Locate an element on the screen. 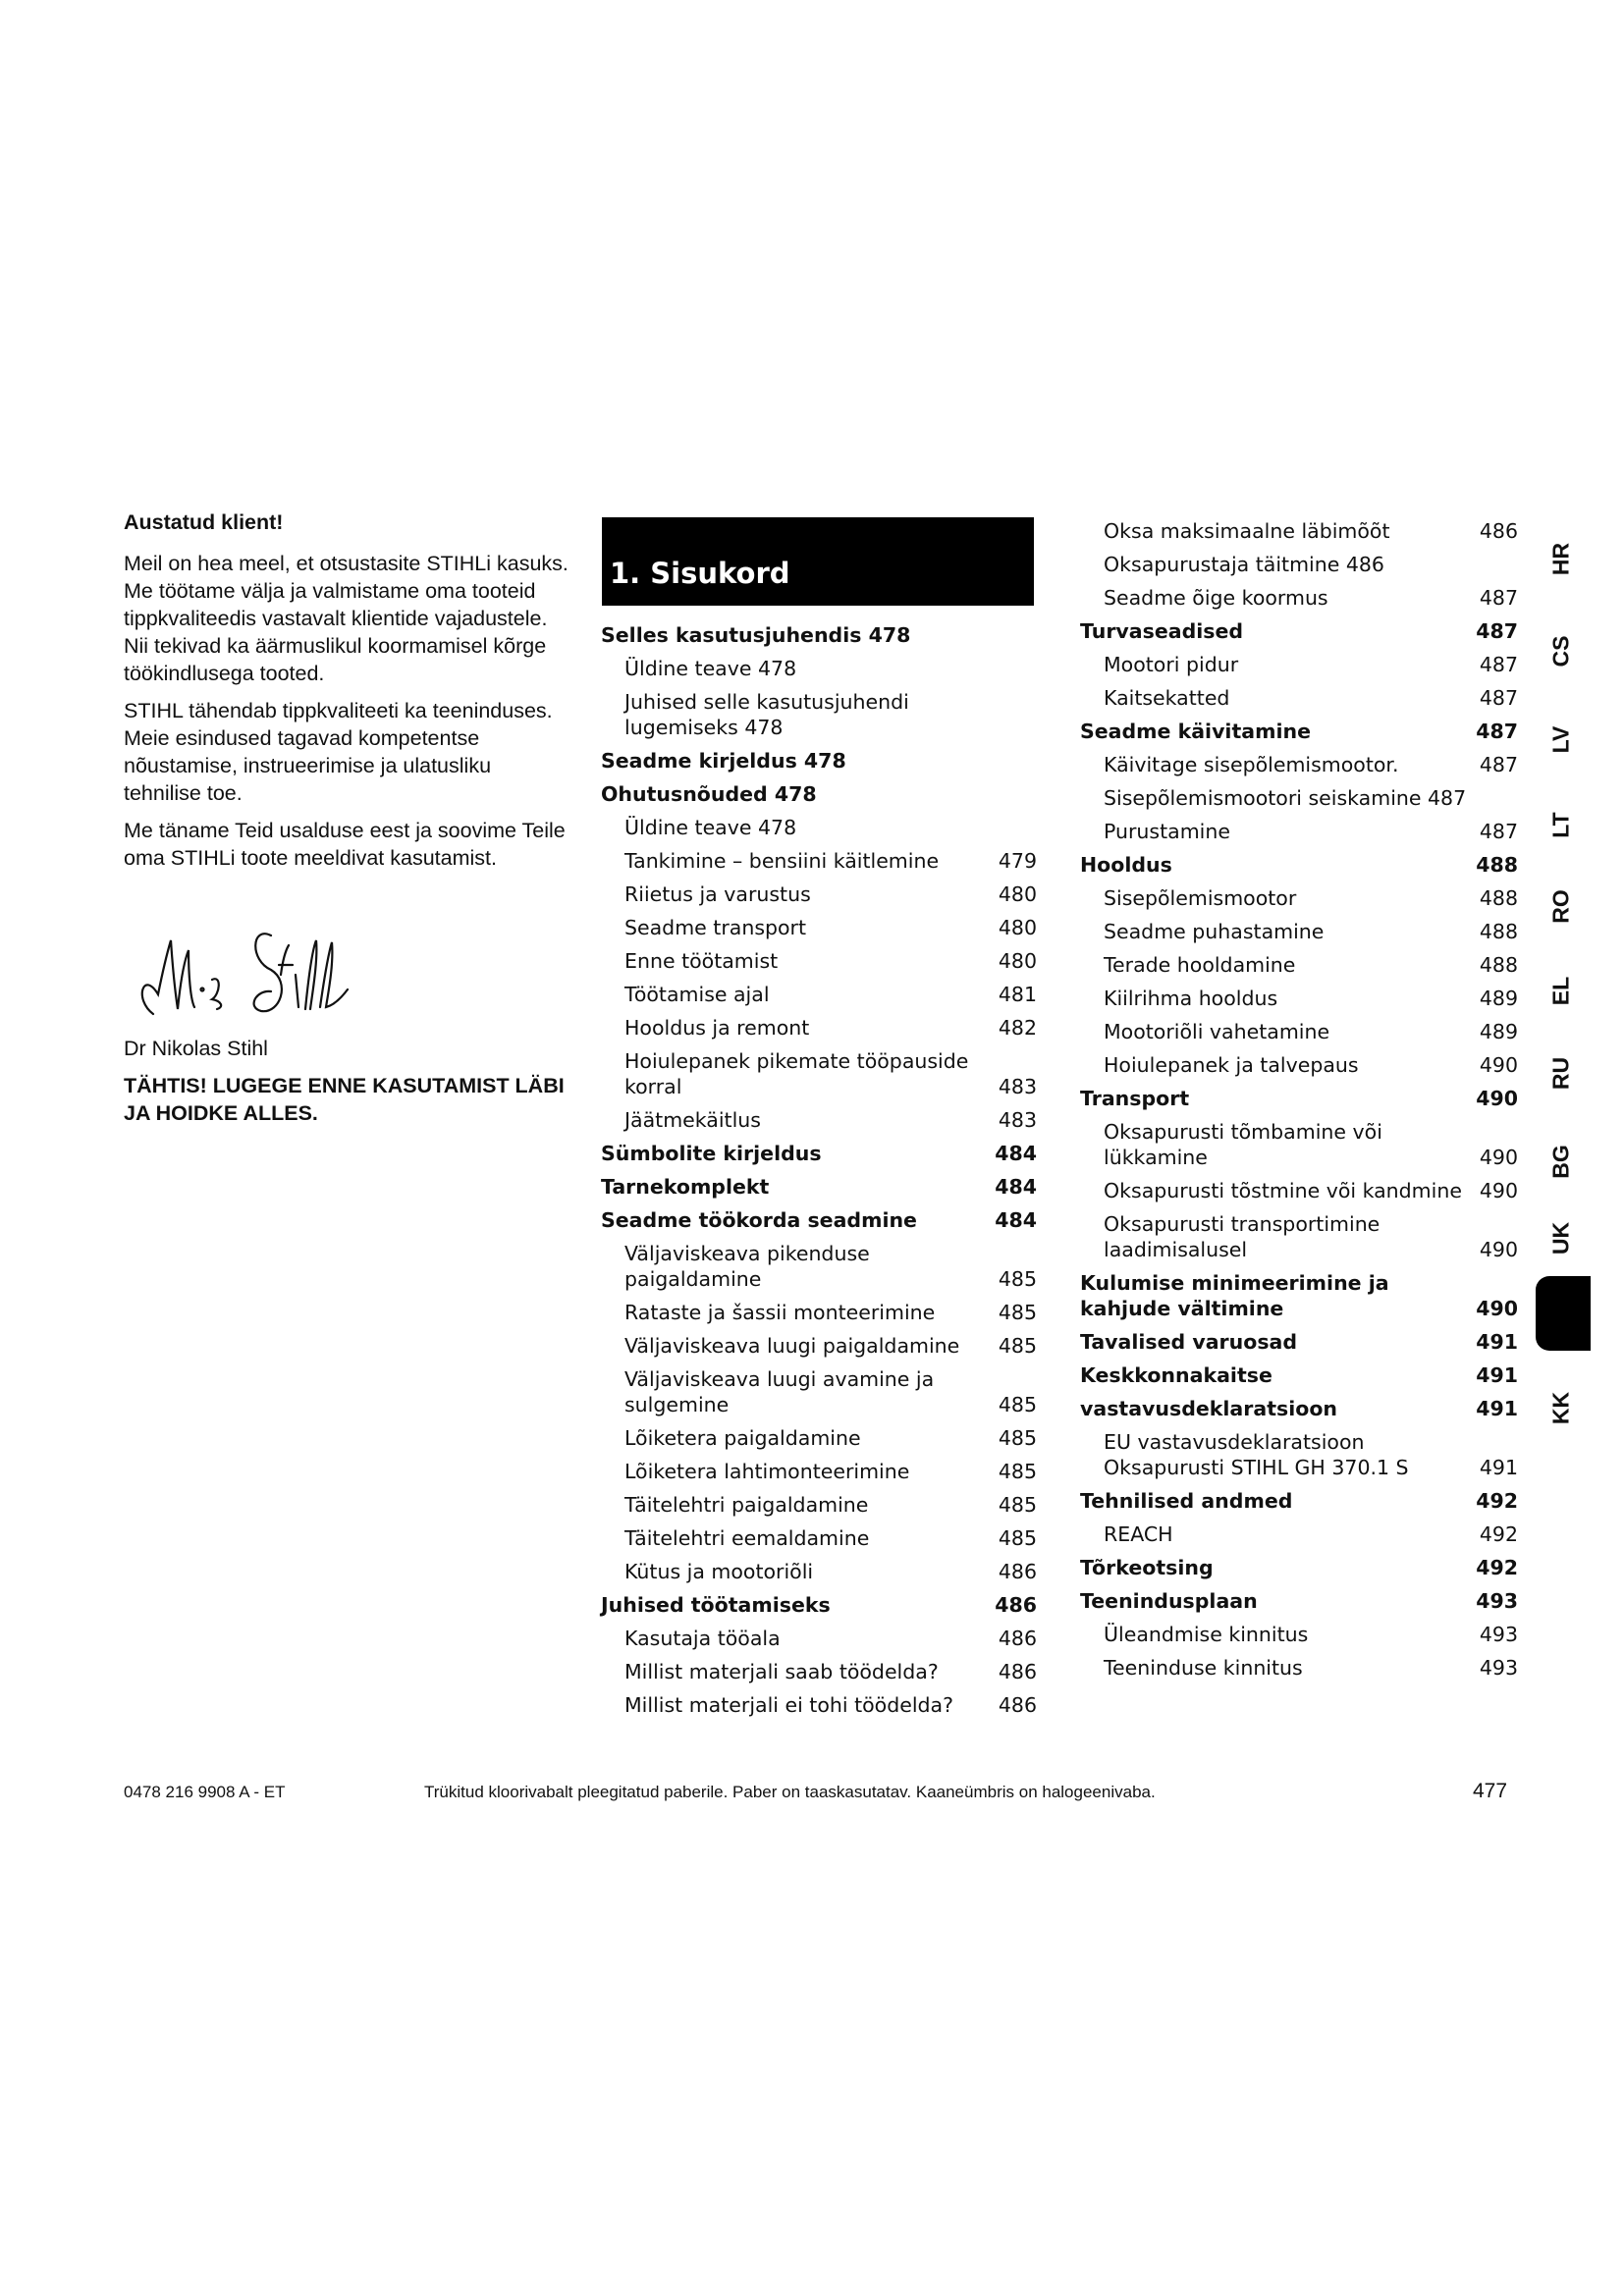 The height and width of the screenshot is (2296, 1624). toc-entry-title: Kaitsekatted is located at coordinates (1167, 698).